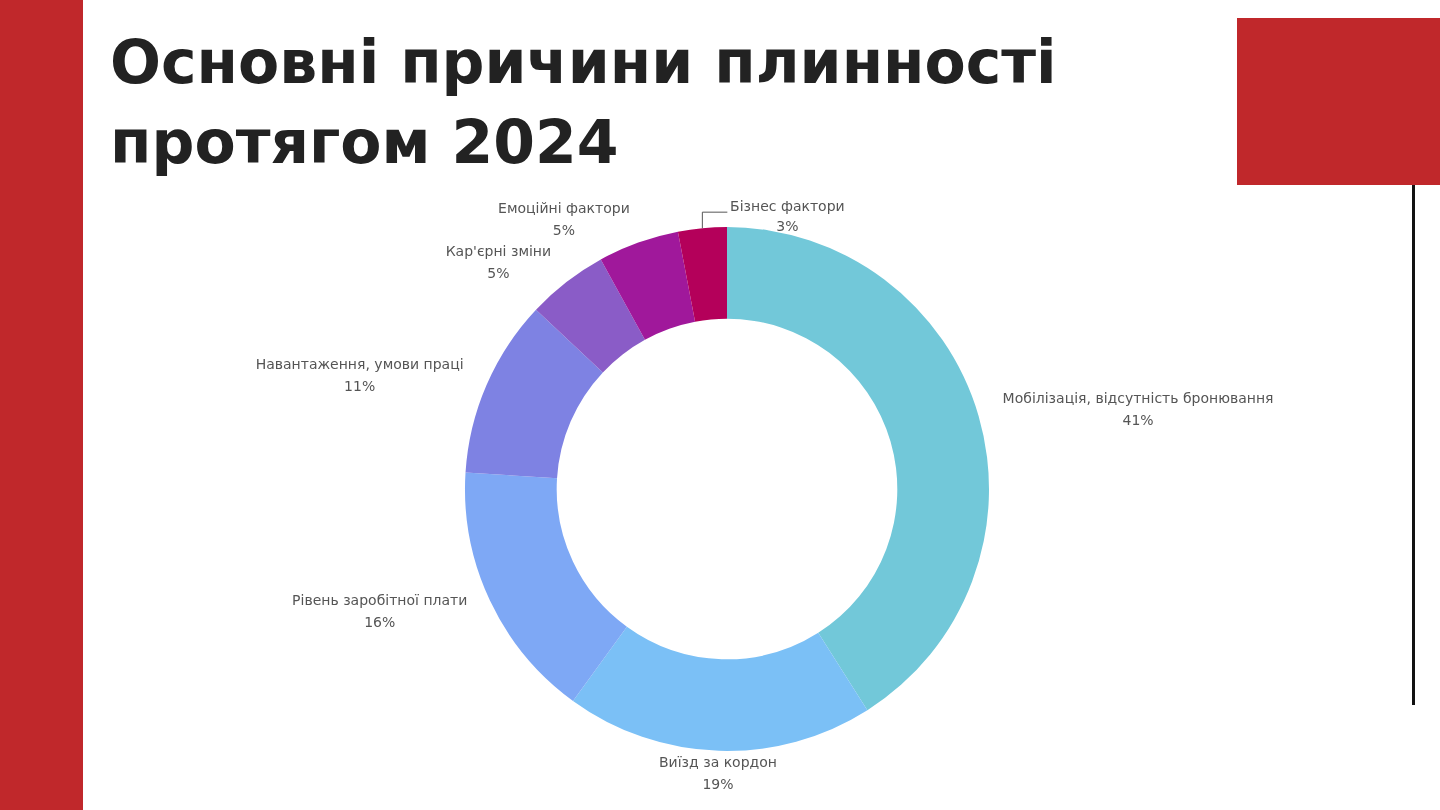 The image size is (1440, 810). Describe the element at coordinates (380, 599) in the screenshot. I see `slice-label: Рівень заробітної плати` at that location.